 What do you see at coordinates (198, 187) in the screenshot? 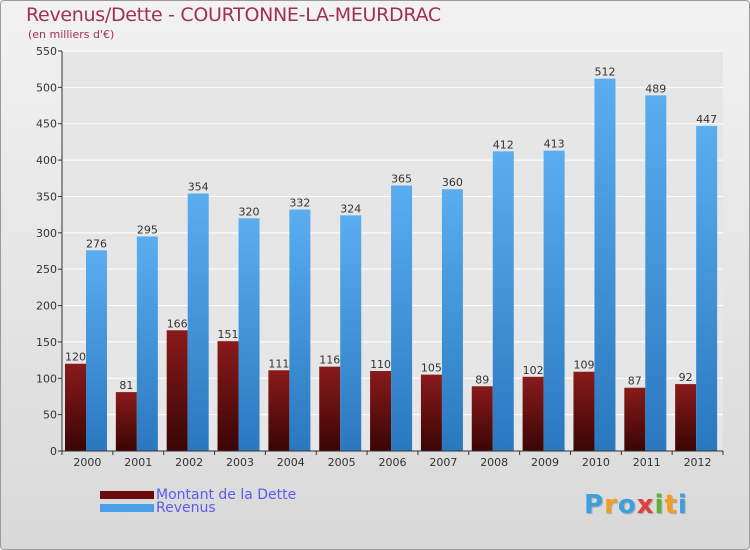
I see `data-label-revenue: 354` at bounding box center [198, 187].